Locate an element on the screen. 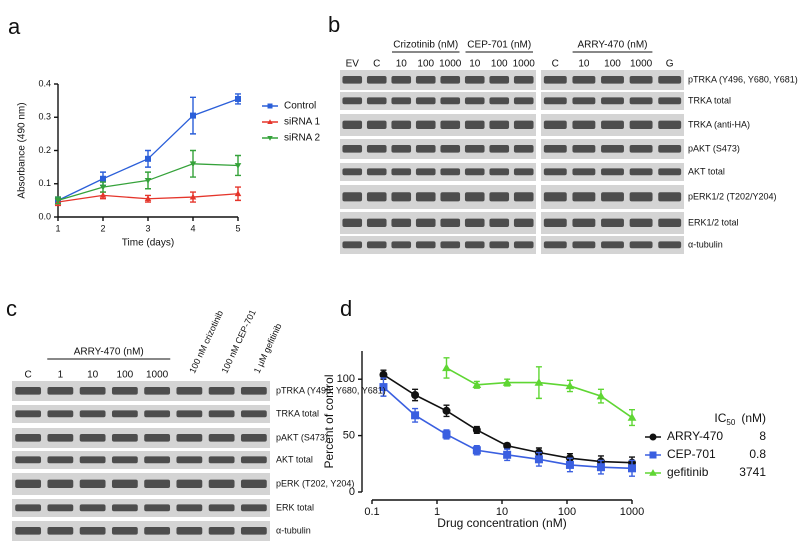 The height and width of the screenshot is (545, 800). x-tick-label: 4 is located at coordinates (192, 228).